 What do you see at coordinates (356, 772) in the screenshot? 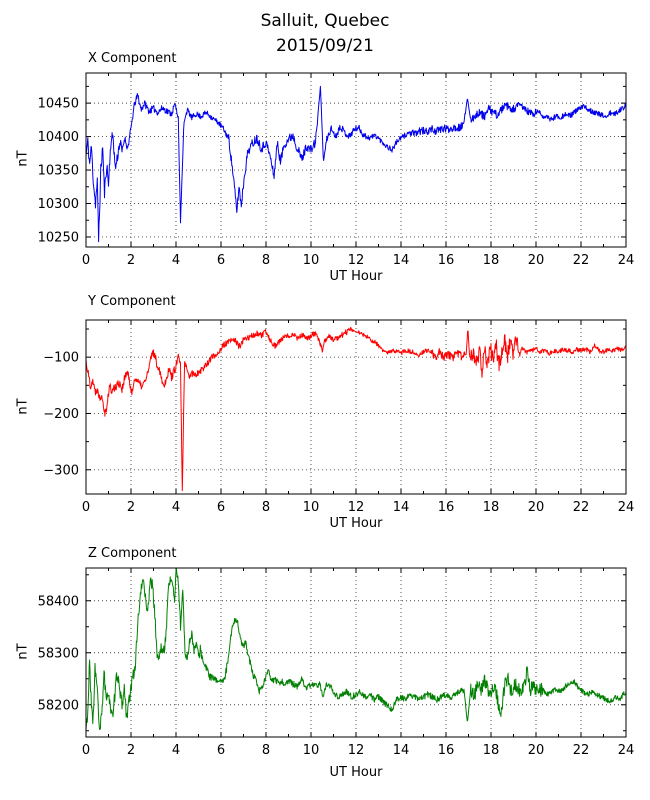
I see `z-component-xaxis-label: UT Hour` at bounding box center [356, 772].